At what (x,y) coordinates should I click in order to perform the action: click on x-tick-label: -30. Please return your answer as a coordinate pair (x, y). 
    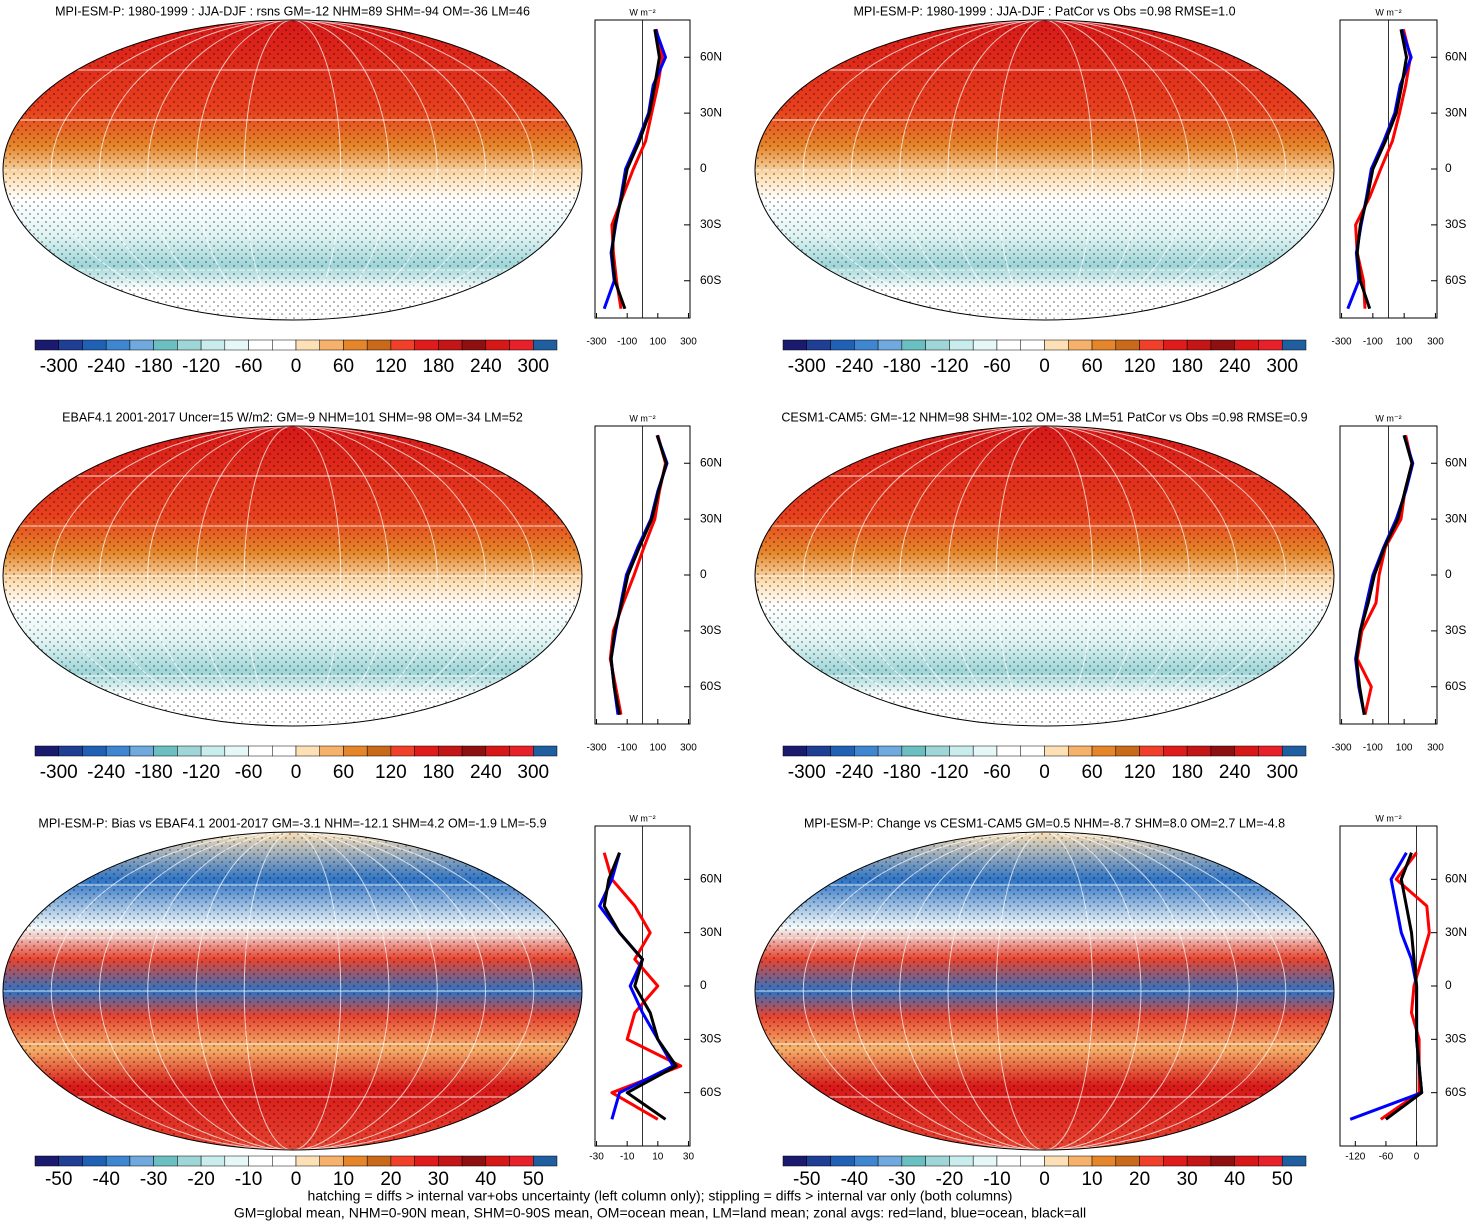
    Looking at the image, I should click on (596, 1157).